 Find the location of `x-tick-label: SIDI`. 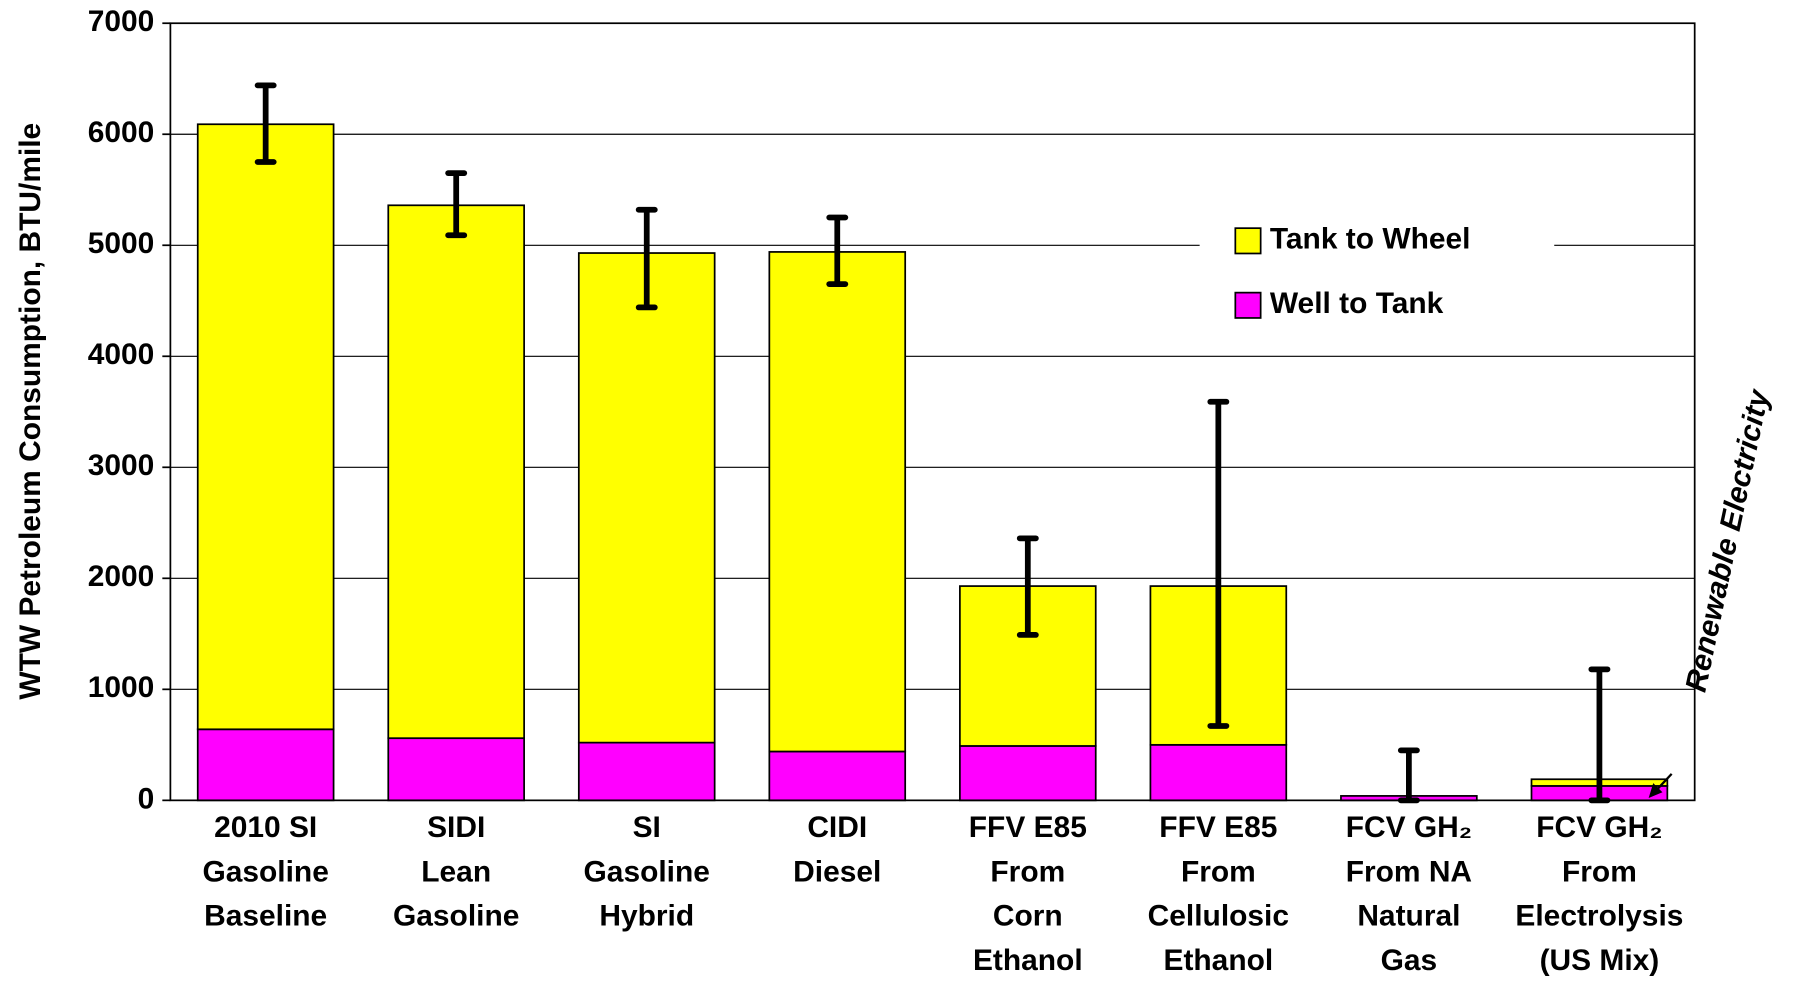

x-tick-label: SIDI is located at coordinates (456, 827).